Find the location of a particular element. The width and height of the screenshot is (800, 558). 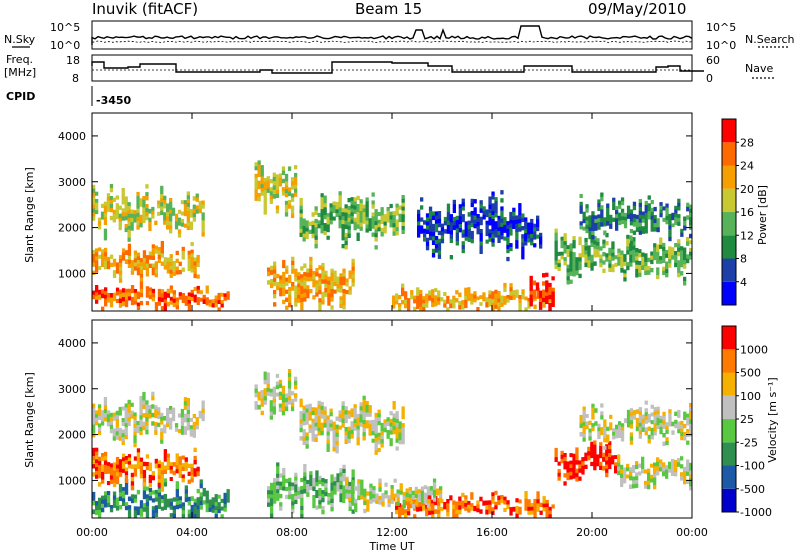

cpid-value: -3450 is located at coordinates (114, 100).